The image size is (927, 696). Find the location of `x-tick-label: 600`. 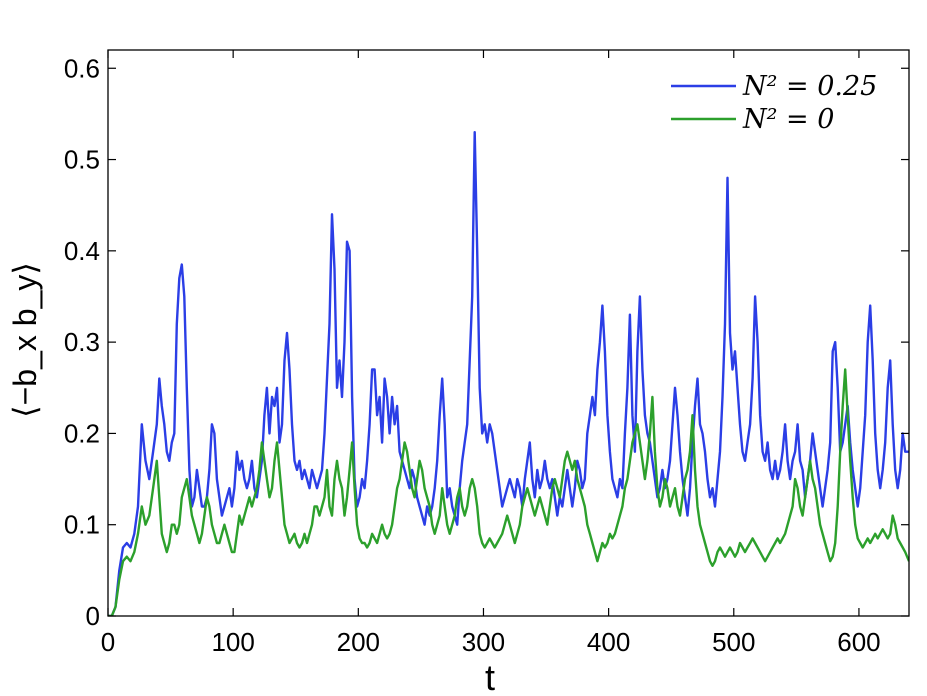

x-tick-label: 600 is located at coordinates (858, 642).